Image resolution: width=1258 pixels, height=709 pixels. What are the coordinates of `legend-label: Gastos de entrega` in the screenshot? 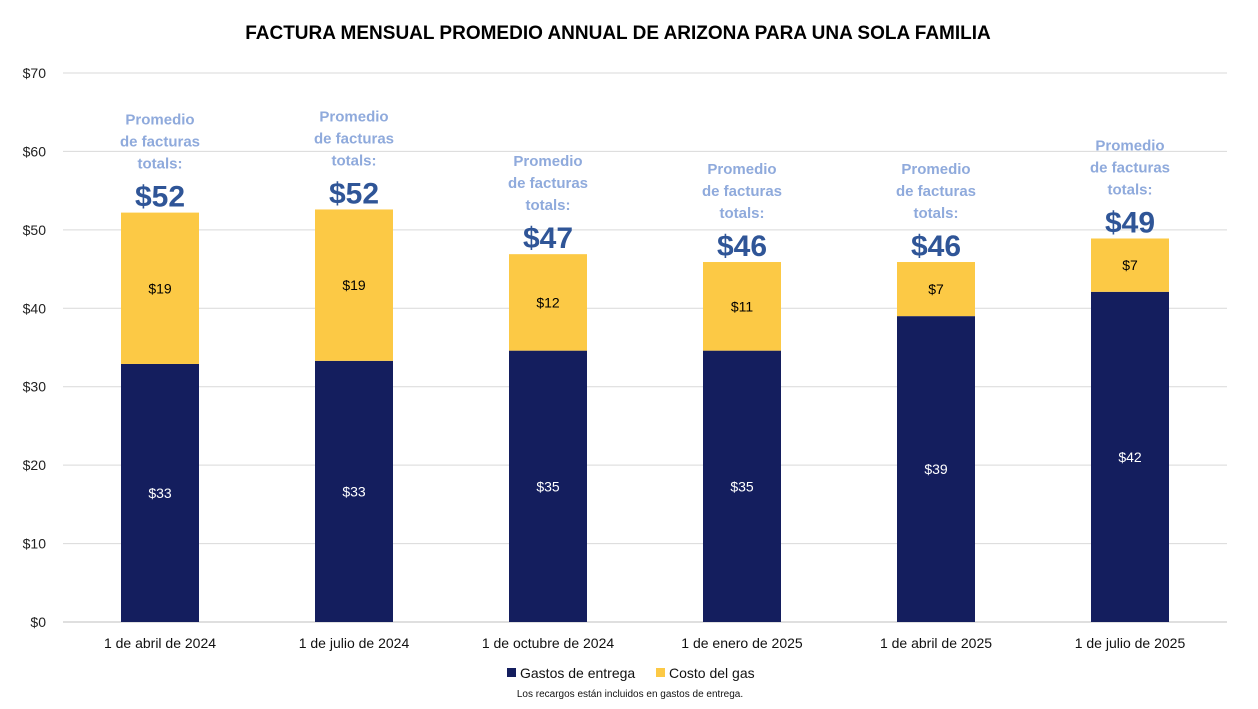 It's located at (577, 673).